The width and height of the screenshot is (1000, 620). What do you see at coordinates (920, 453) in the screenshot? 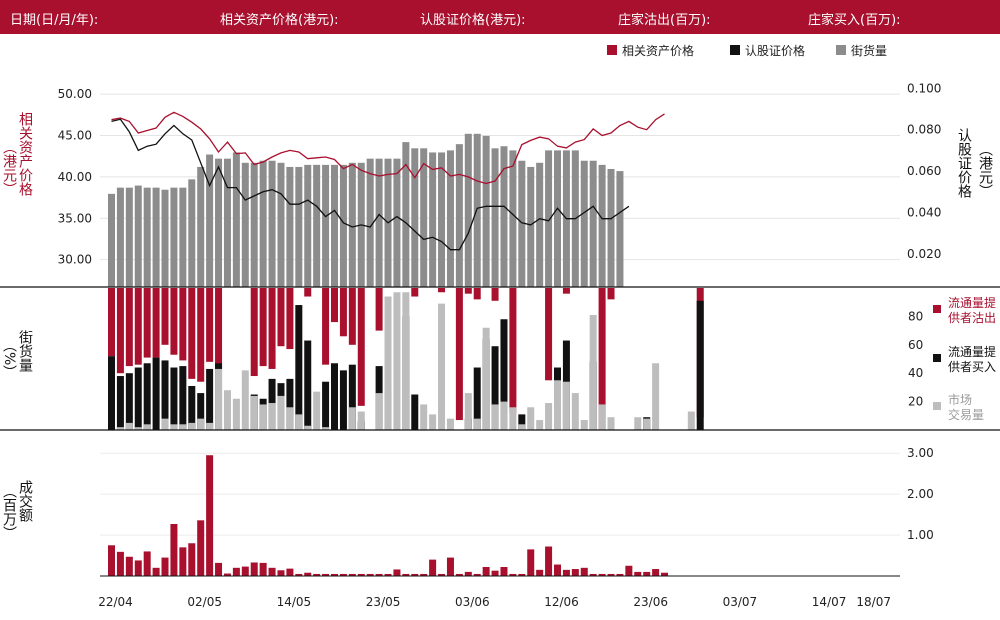
I see `volume-tick-label: 3.00` at bounding box center [920, 453].